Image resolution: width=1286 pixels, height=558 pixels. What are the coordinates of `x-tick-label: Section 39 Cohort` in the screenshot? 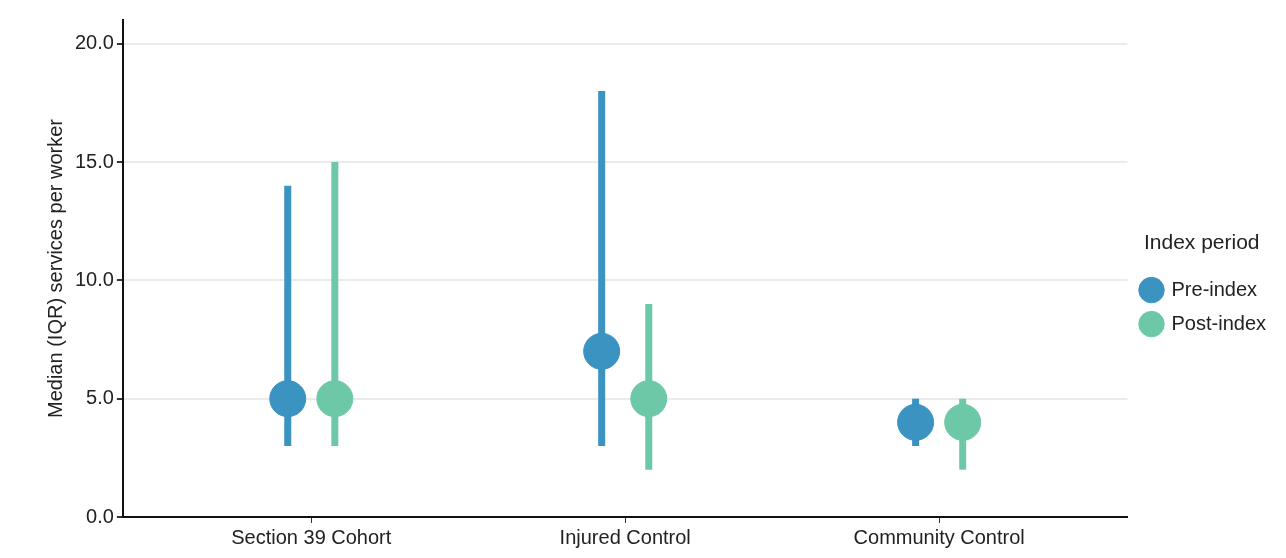 It's located at (311, 536).